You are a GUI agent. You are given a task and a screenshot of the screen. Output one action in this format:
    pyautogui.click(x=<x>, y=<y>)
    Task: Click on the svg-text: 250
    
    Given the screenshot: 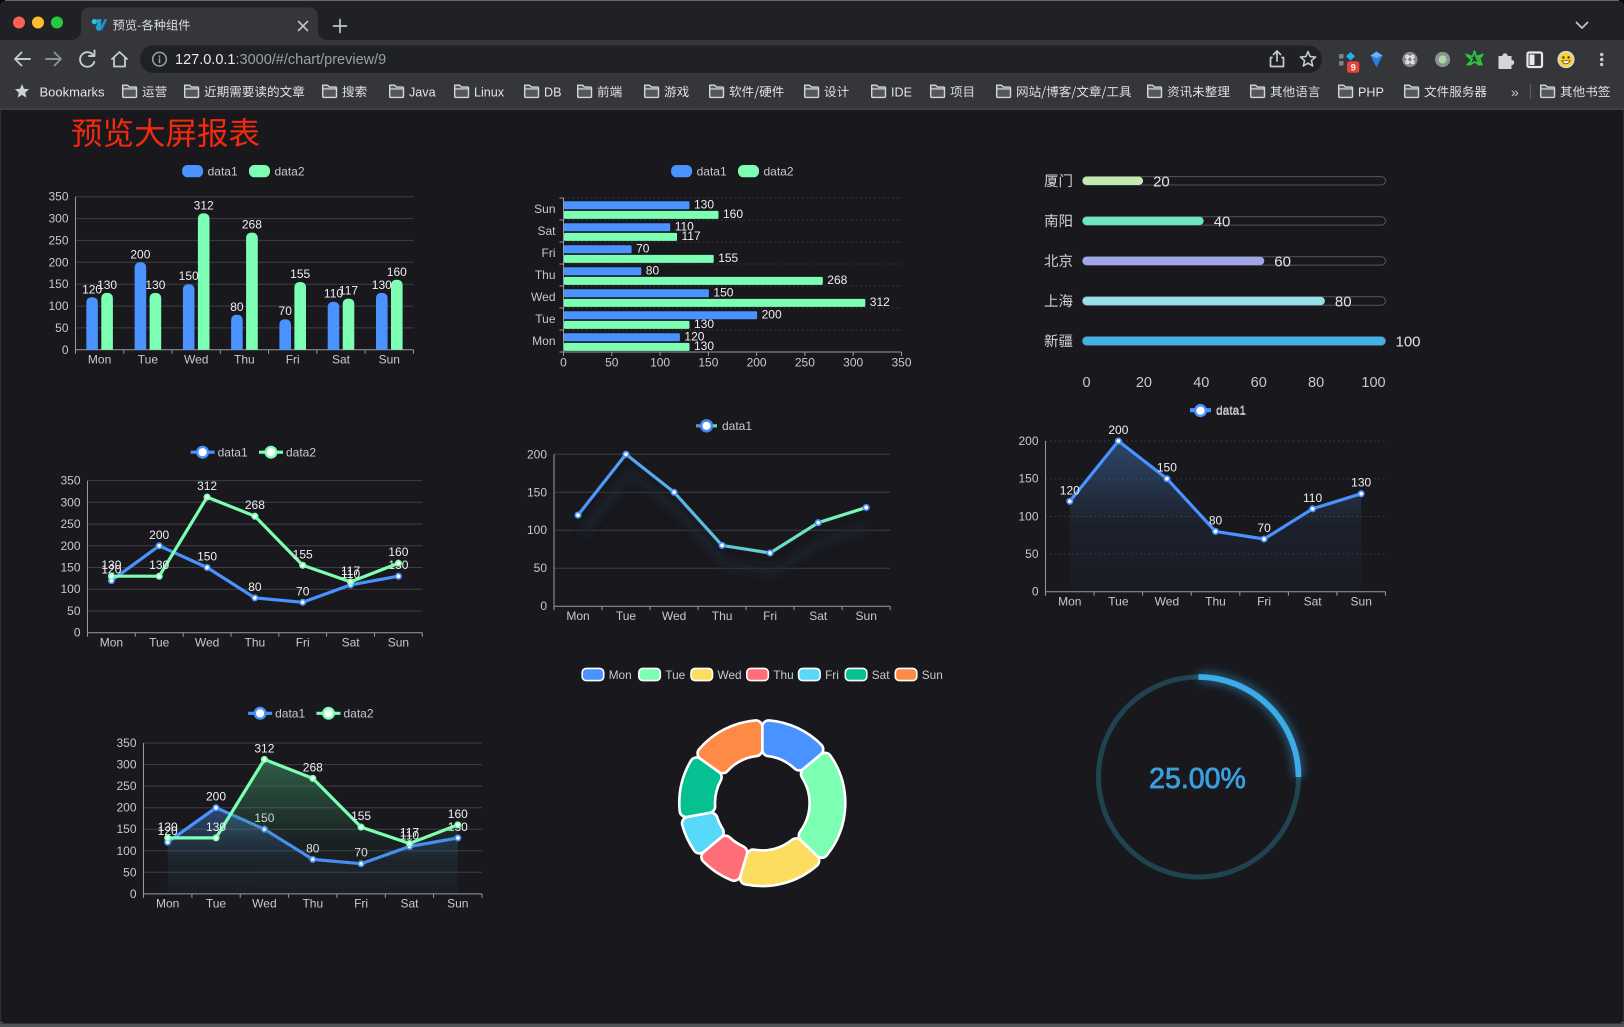 What is the action you would take?
    pyautogui.click(x=126, y=786)
    